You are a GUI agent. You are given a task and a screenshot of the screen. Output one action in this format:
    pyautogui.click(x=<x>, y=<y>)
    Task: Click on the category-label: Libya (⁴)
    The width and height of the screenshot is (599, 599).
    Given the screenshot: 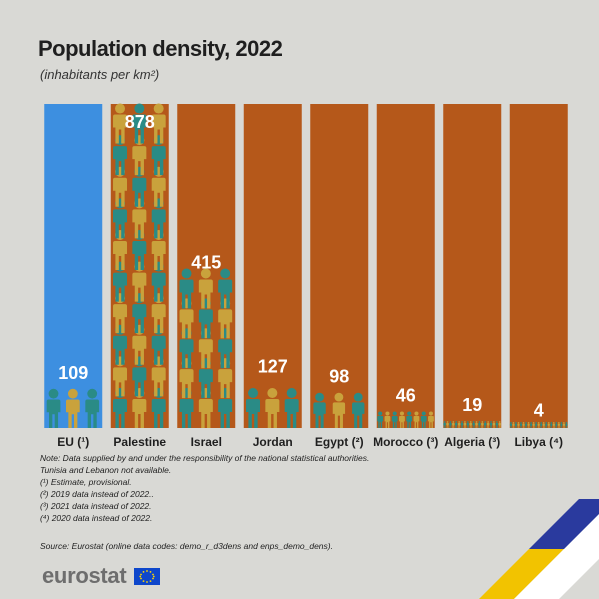 What is the action you would take?
    pyautogui.click(x=538, y=442)
    